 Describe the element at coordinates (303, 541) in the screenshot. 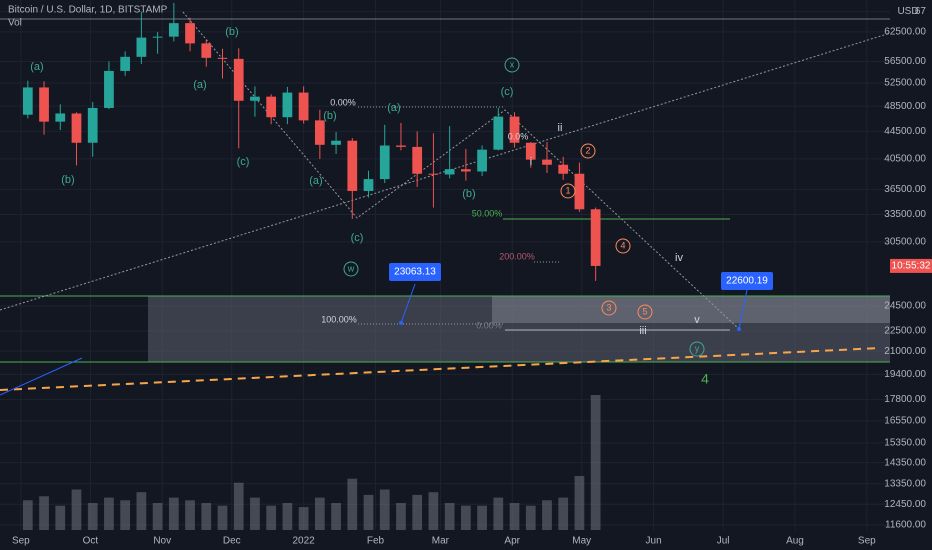

I see `x-tick-label: 2022` at that location.